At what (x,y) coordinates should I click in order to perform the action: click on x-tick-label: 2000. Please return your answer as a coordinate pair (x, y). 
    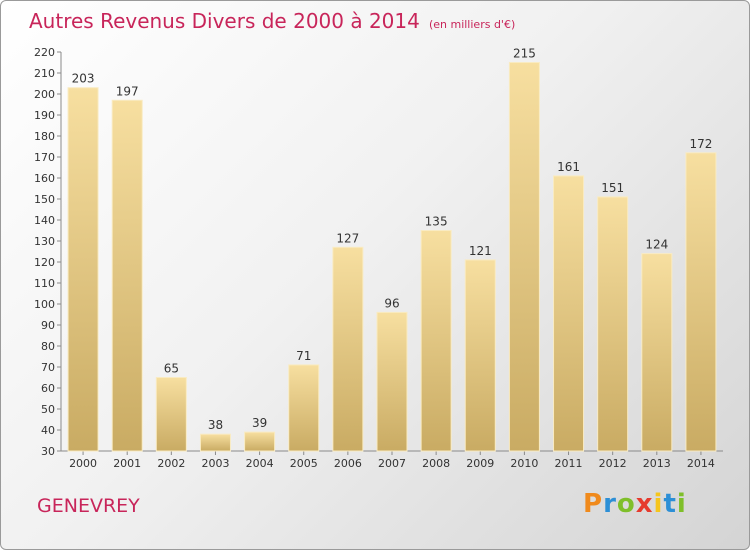
    Looking at the image, I should click on (83, 463).